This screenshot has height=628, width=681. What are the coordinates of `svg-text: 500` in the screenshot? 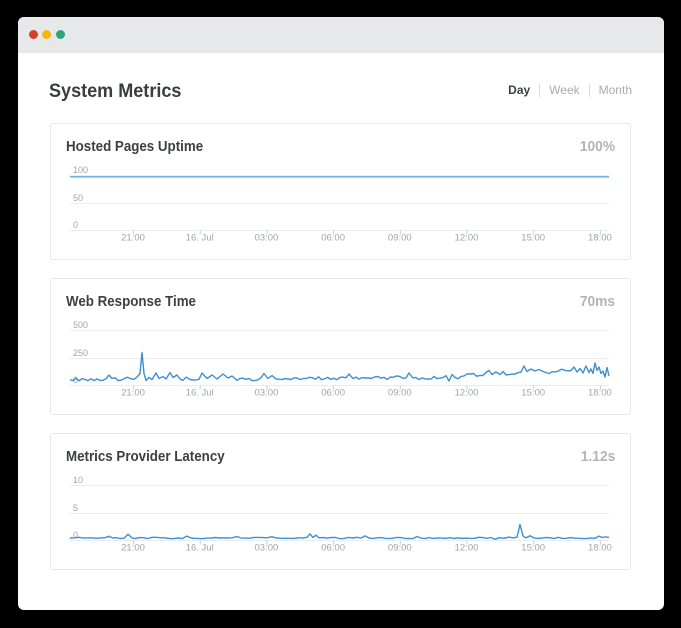 It's located at (80, 325).